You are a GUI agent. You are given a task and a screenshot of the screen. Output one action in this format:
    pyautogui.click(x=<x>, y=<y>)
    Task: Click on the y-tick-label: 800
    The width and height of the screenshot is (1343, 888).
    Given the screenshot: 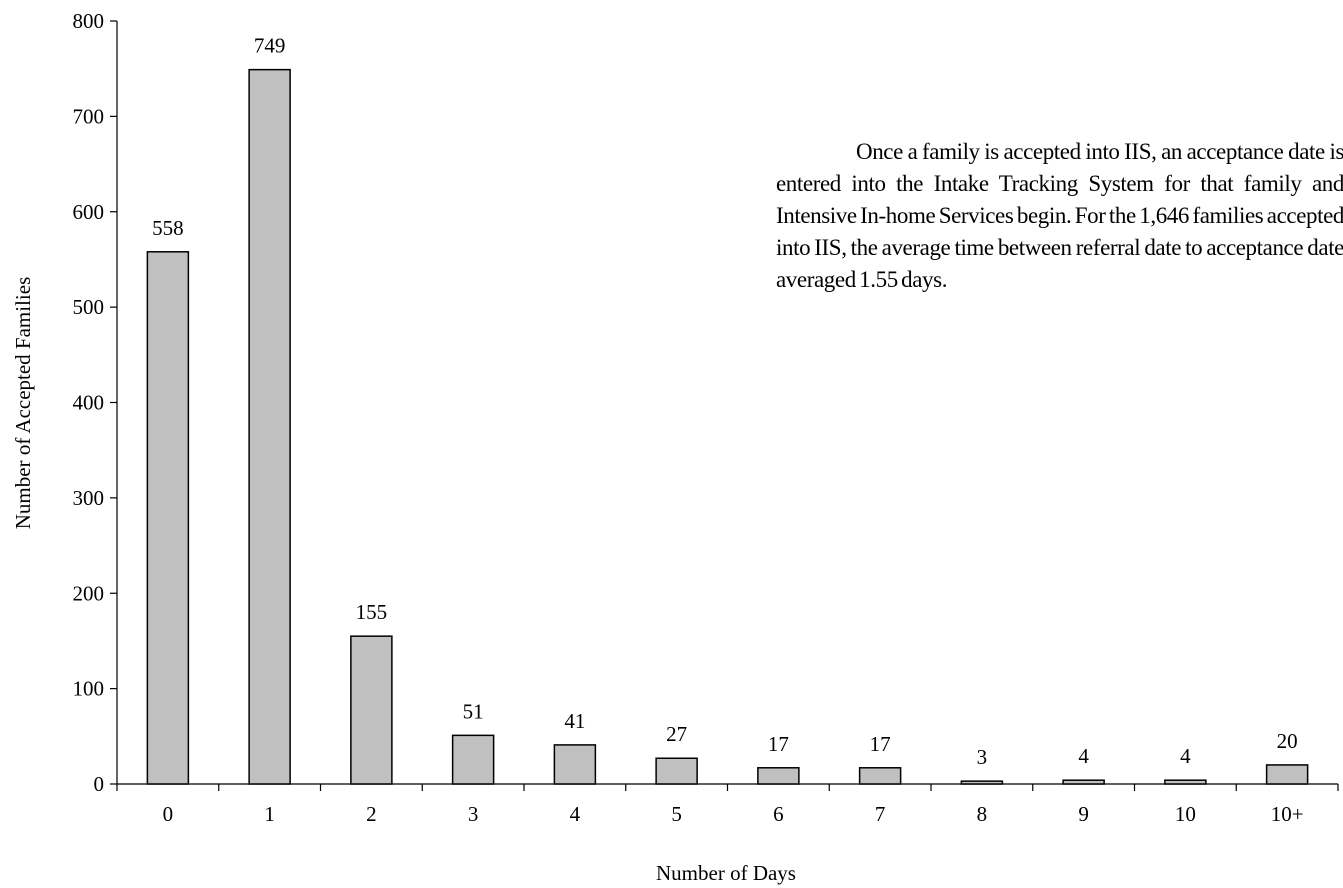 What is the action you would take?
    pyautogui.click(x=89, y=21)
    